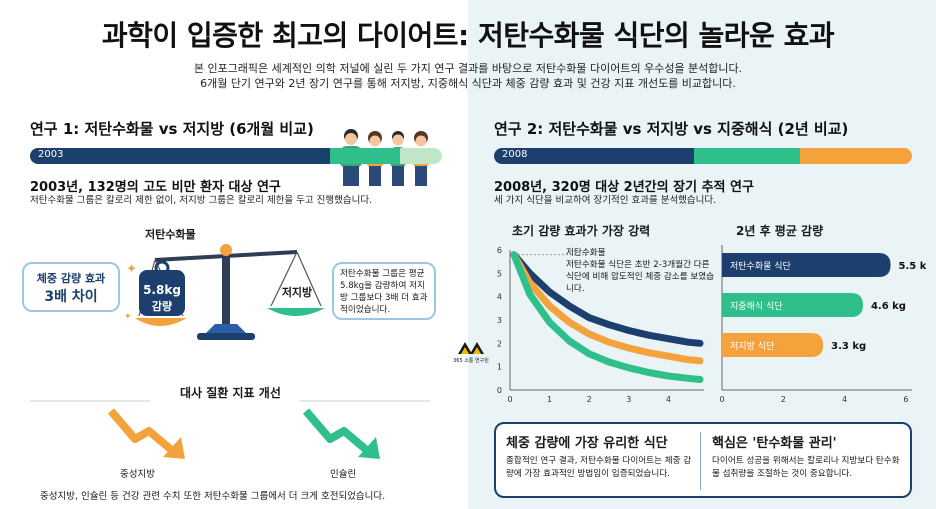 The height and width of the screenshot is (509, 936). What do you see at coordinates (515, 154) in the screenshot?
I see `study2-year: 2008` at bounding box center [515, 154].